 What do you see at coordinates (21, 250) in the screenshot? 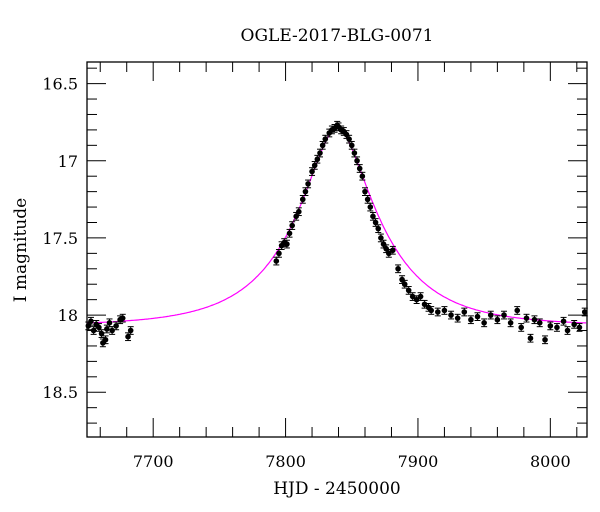
I see `y-axis-label: I magnitude` at bounding box center [21, 250].